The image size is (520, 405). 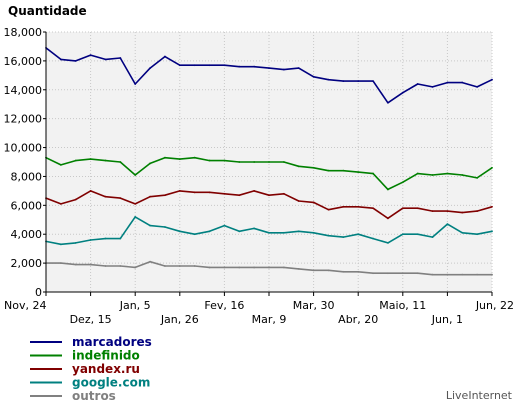 I want to click on y-tick-label: 2,000, so click(x=27, y=263).